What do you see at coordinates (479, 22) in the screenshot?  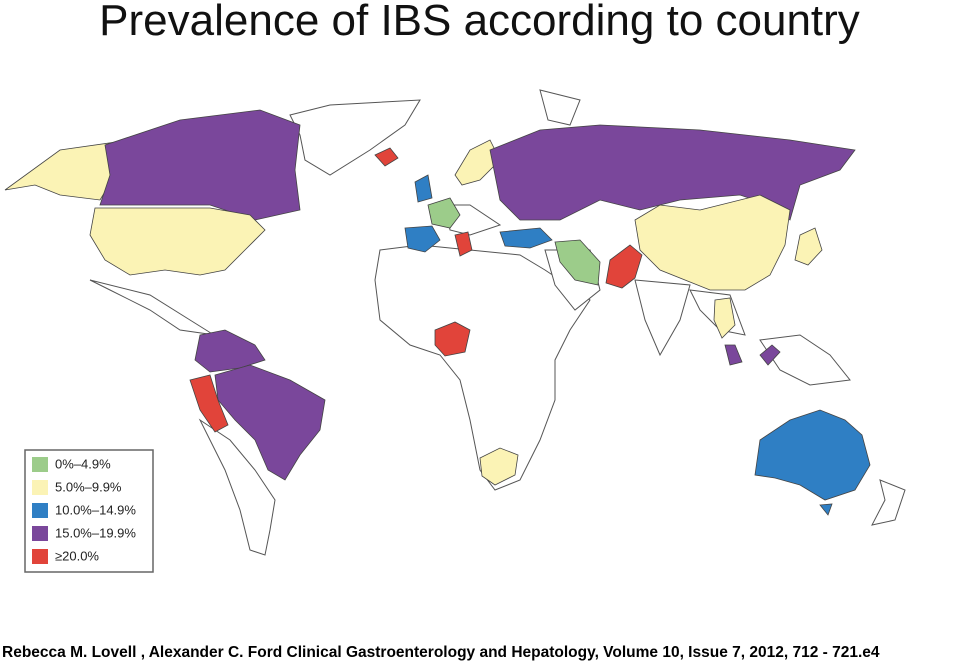 I see `title: Prevalence of IBS according to country` at bounding box center [479, 22].